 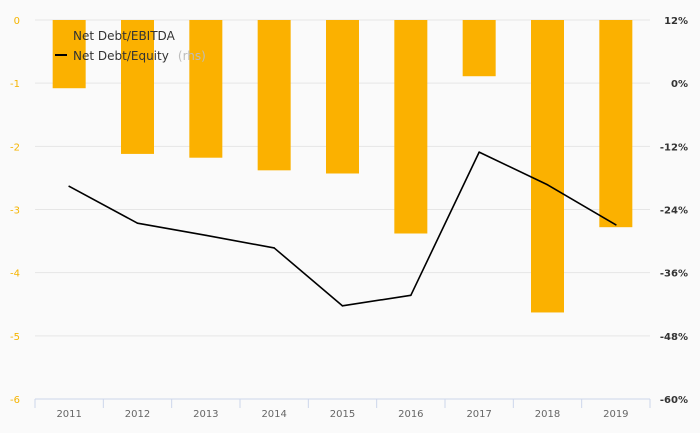 What do you see at coordinates (674, 337) in the screenshot?
I see `y-right-tick-label: -48%` at bounding box center [674, 337].